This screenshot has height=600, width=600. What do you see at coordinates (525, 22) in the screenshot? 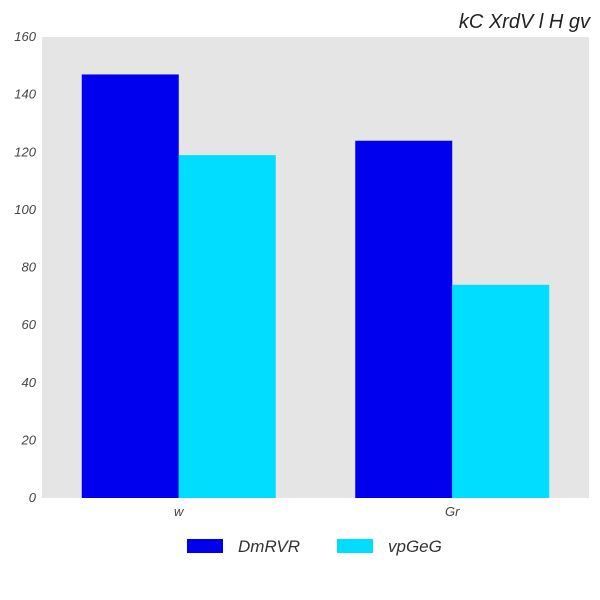
I see `chart-title: kC XrdV l H gv` at bounding box center [525, 22].